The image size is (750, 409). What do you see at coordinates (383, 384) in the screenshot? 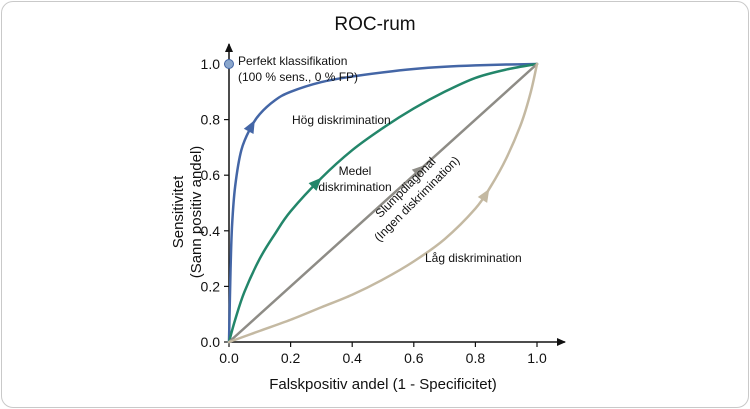
I see `x-axis-title: Falskpositiv andel (1 - Specificitet)` at bounding box center [383, 384].